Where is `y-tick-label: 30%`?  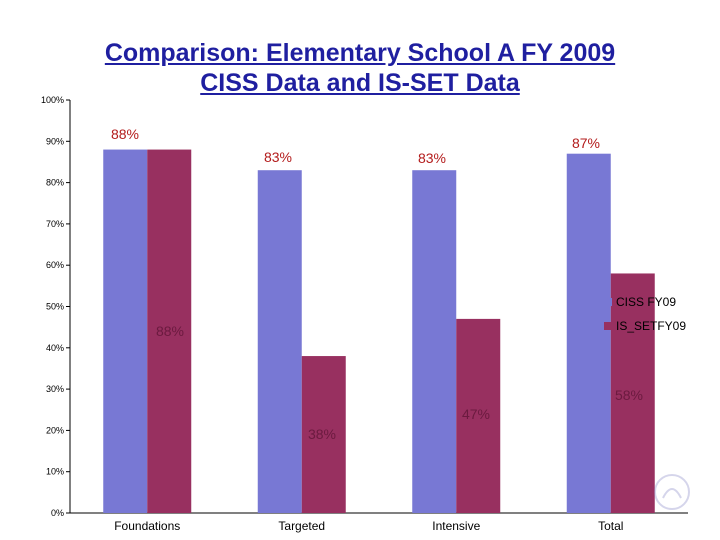
y-tick-label: 30% is located at coordinates (55, 389).